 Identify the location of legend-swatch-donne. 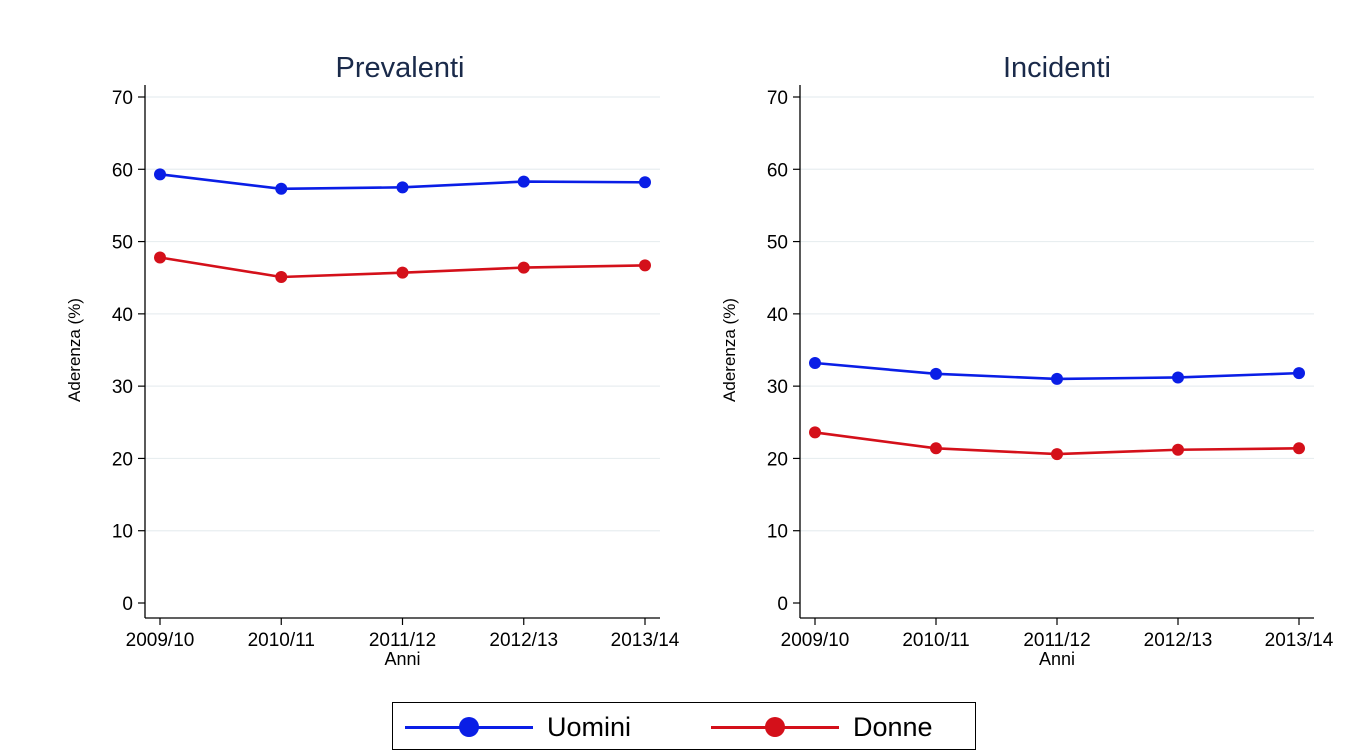
(775, 727).